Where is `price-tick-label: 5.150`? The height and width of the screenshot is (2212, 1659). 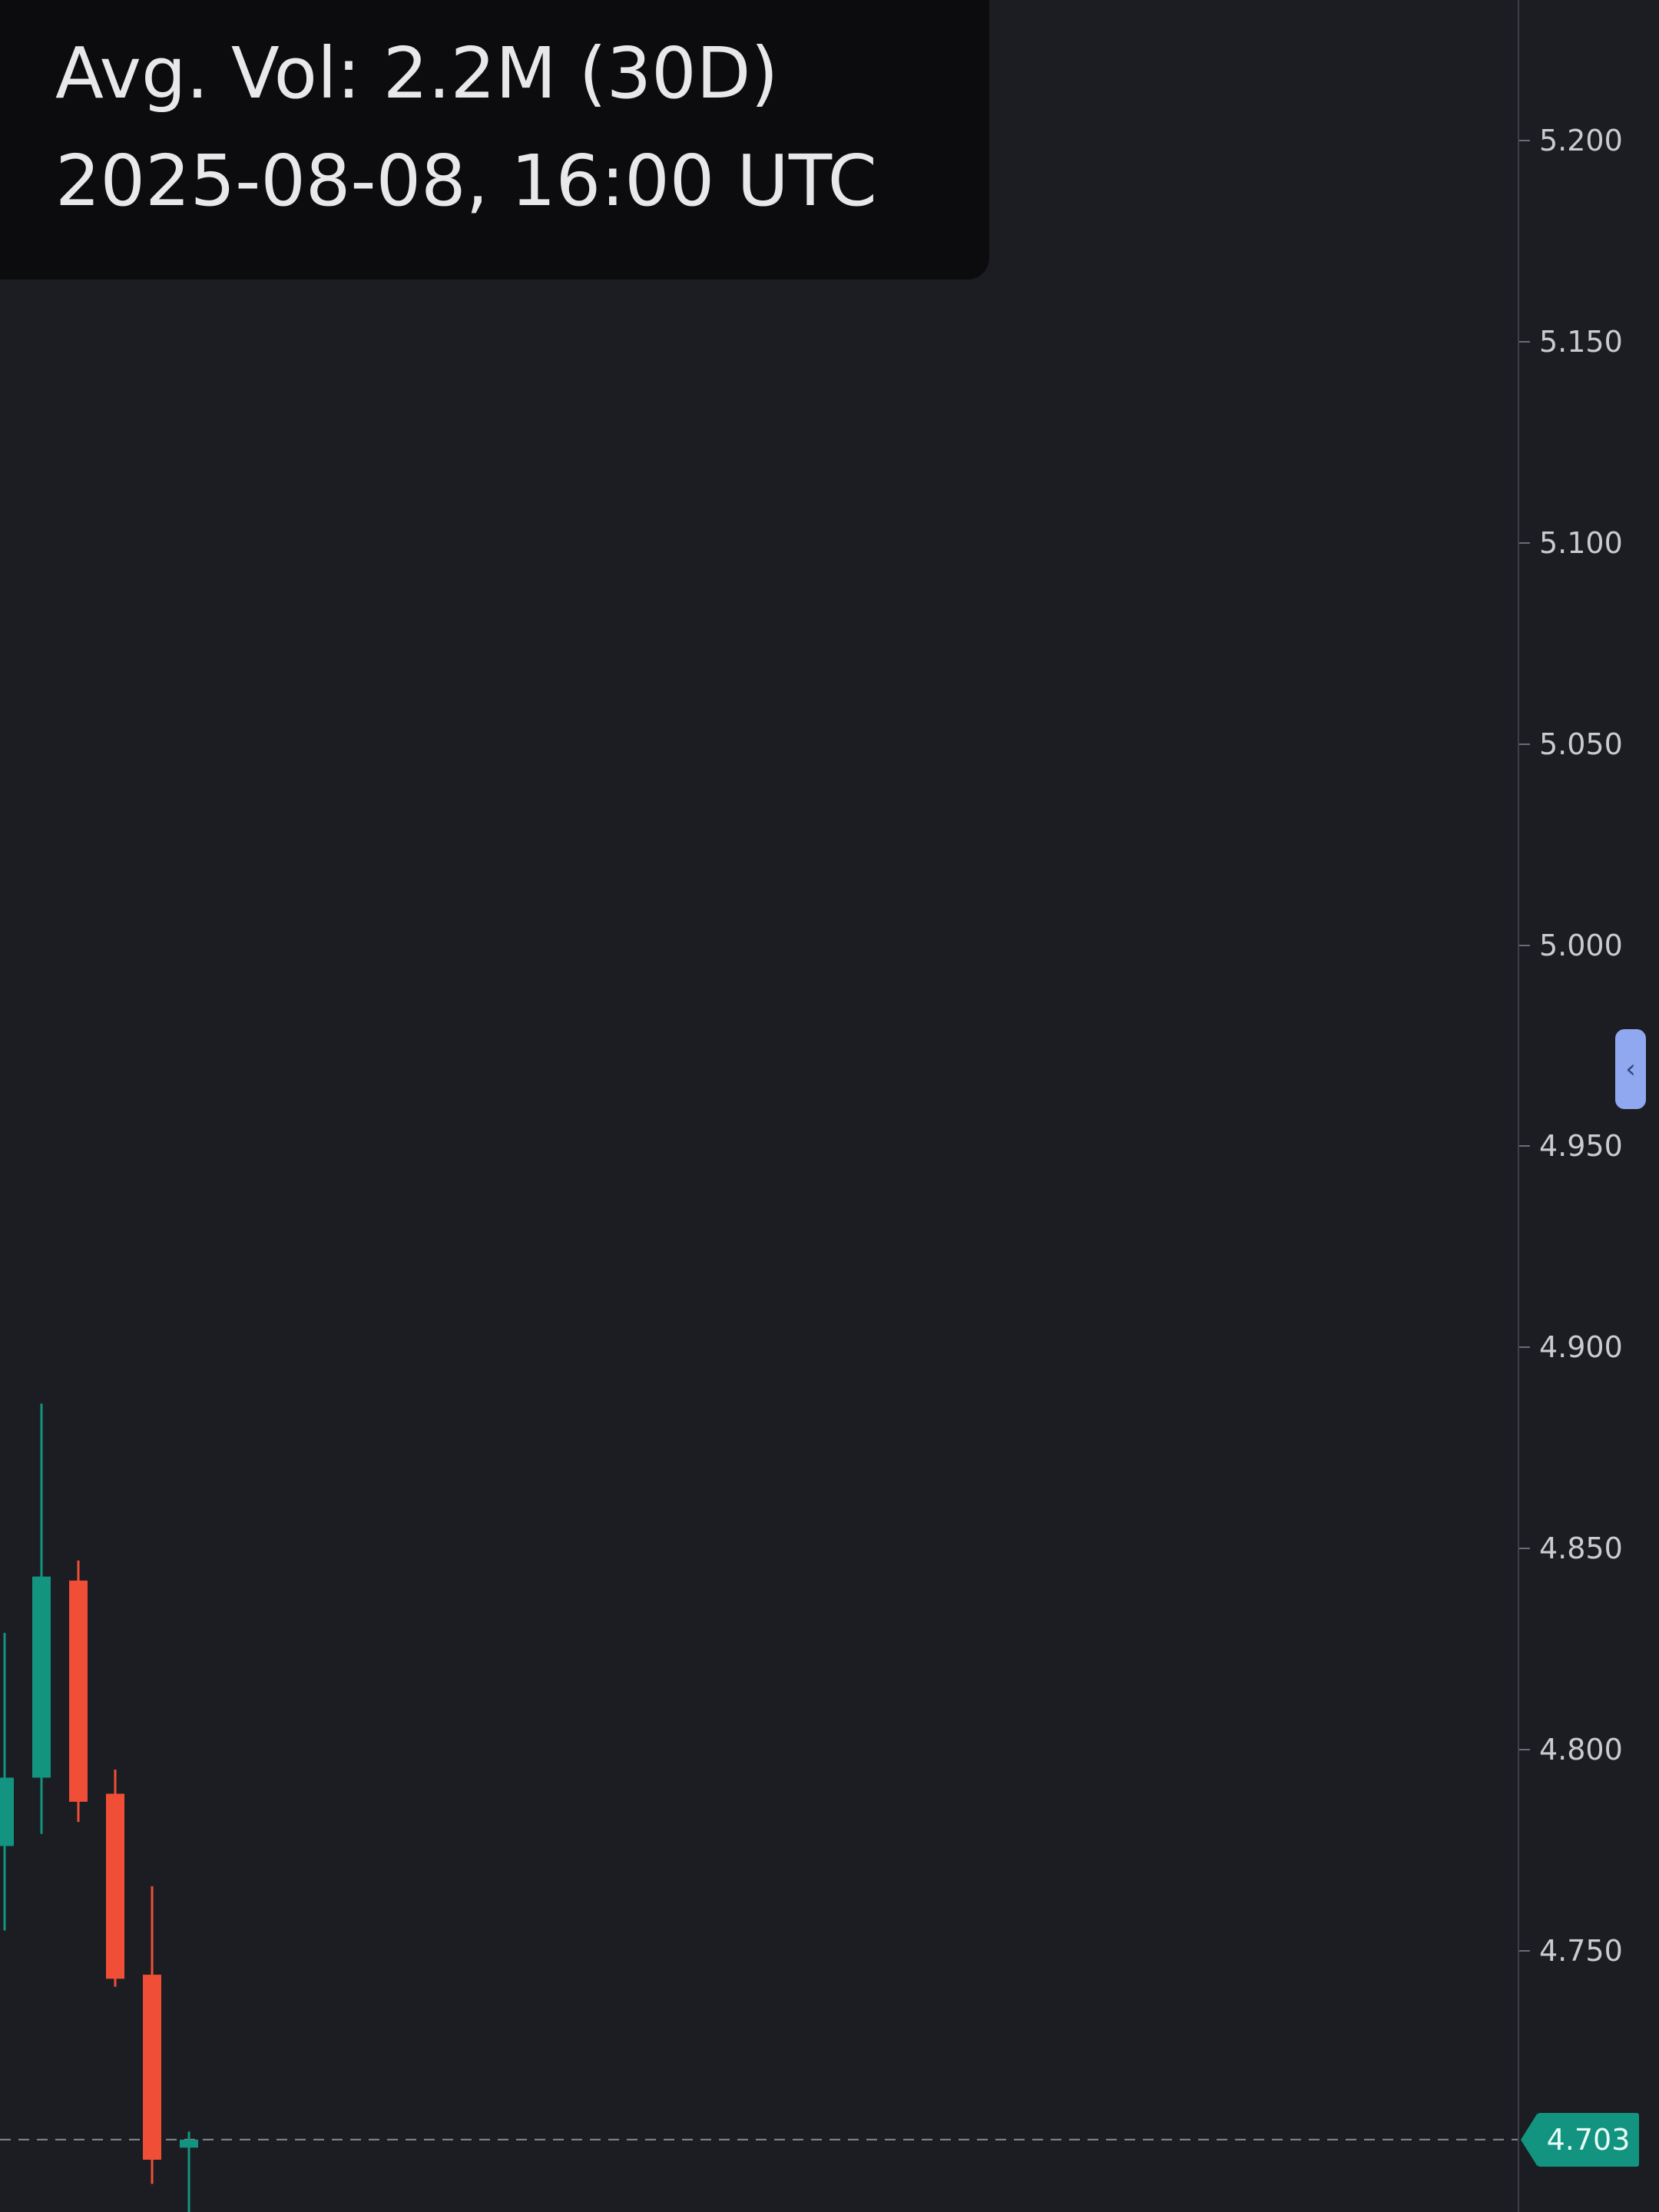 price-tick-label: 5.150 is located at coordinates (1581, 342).